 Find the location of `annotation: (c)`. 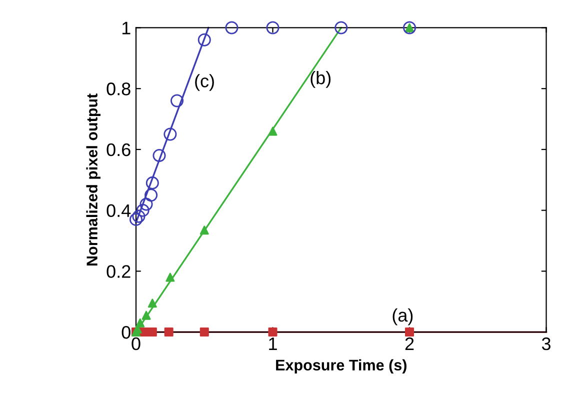

annotation: (c) is located at coordinates (204, 82).